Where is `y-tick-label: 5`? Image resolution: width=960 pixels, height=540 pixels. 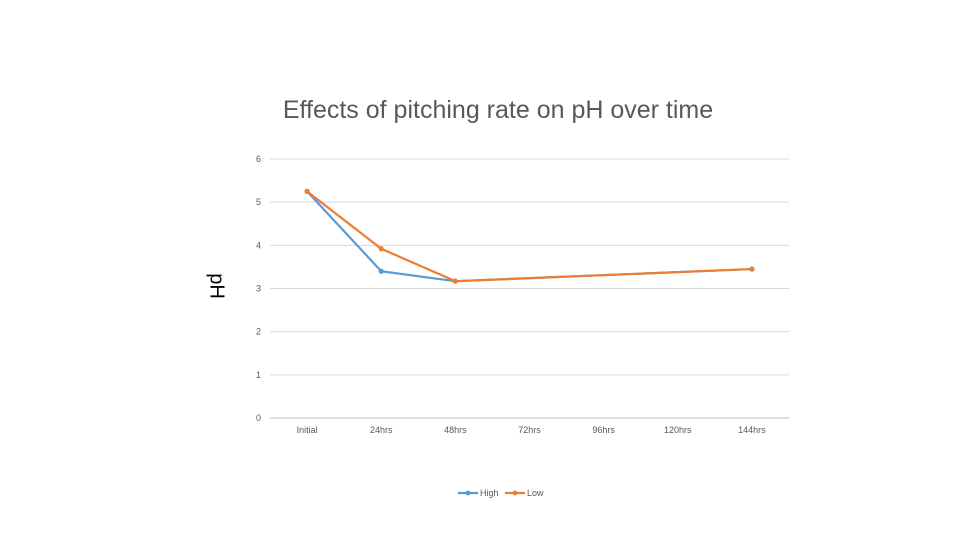 y-tick-label: 5 is located at coordinates (258, 202).